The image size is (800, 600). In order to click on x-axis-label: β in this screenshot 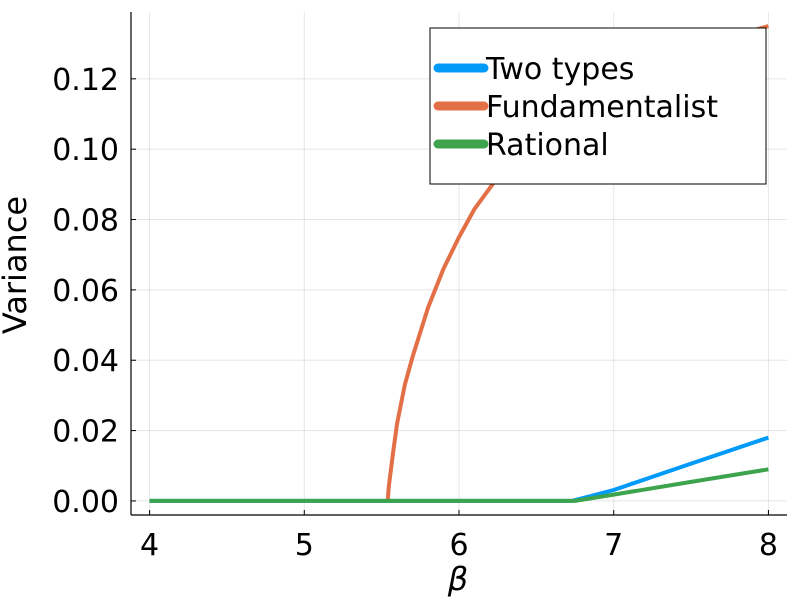, I will do `click(457, 579)`.